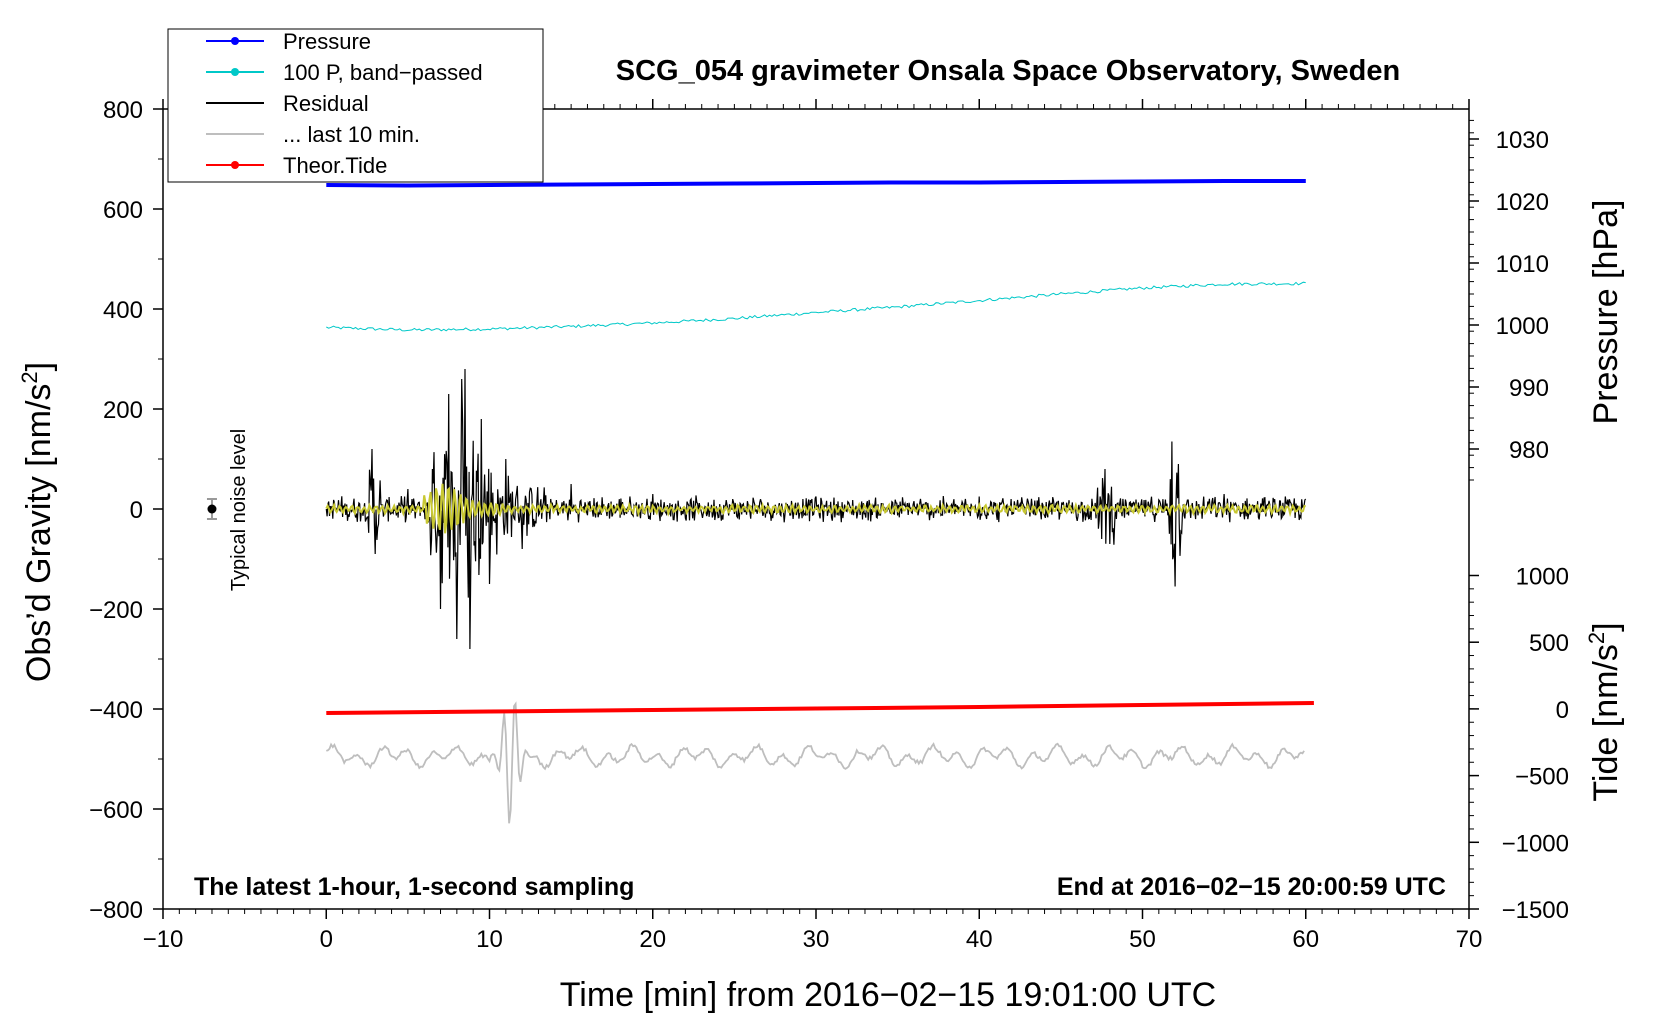 This screenshot has height=1020, width=1660. I want to click on x-tick-label: 10, so click(489, 939).